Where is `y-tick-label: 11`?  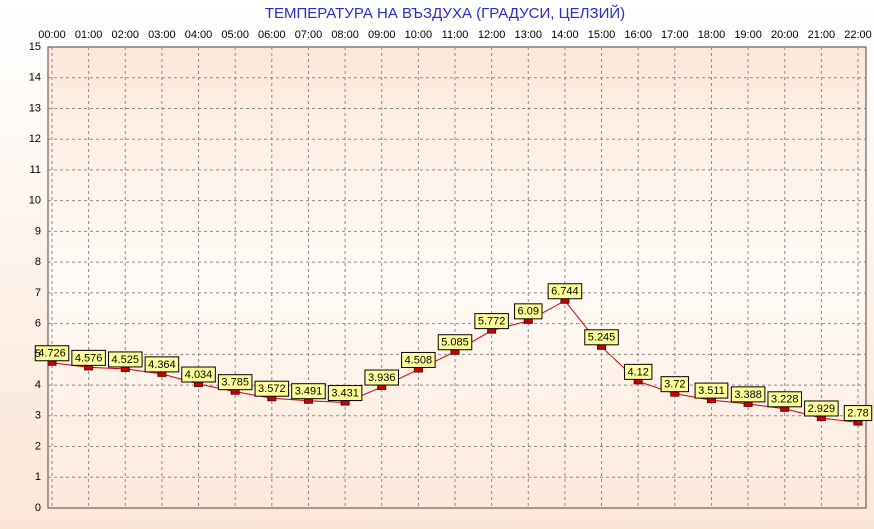
y-tick-label: 11 is located at coordinates (35, 170).